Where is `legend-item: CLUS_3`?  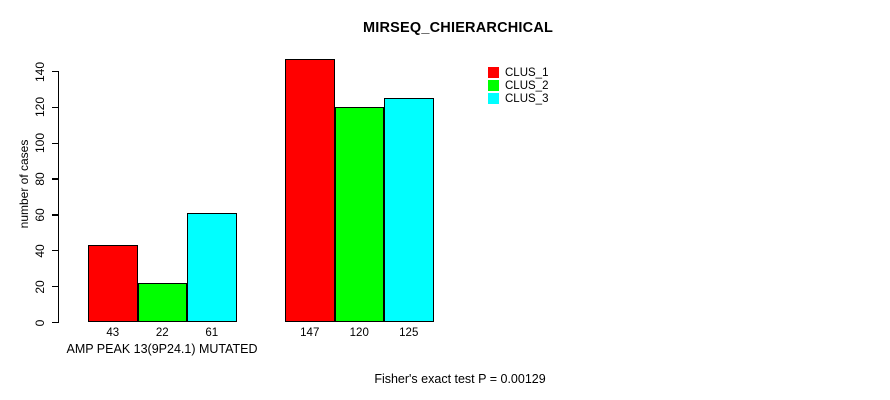
legend-item: CLUS_3 is located at coordinates (518, 98).